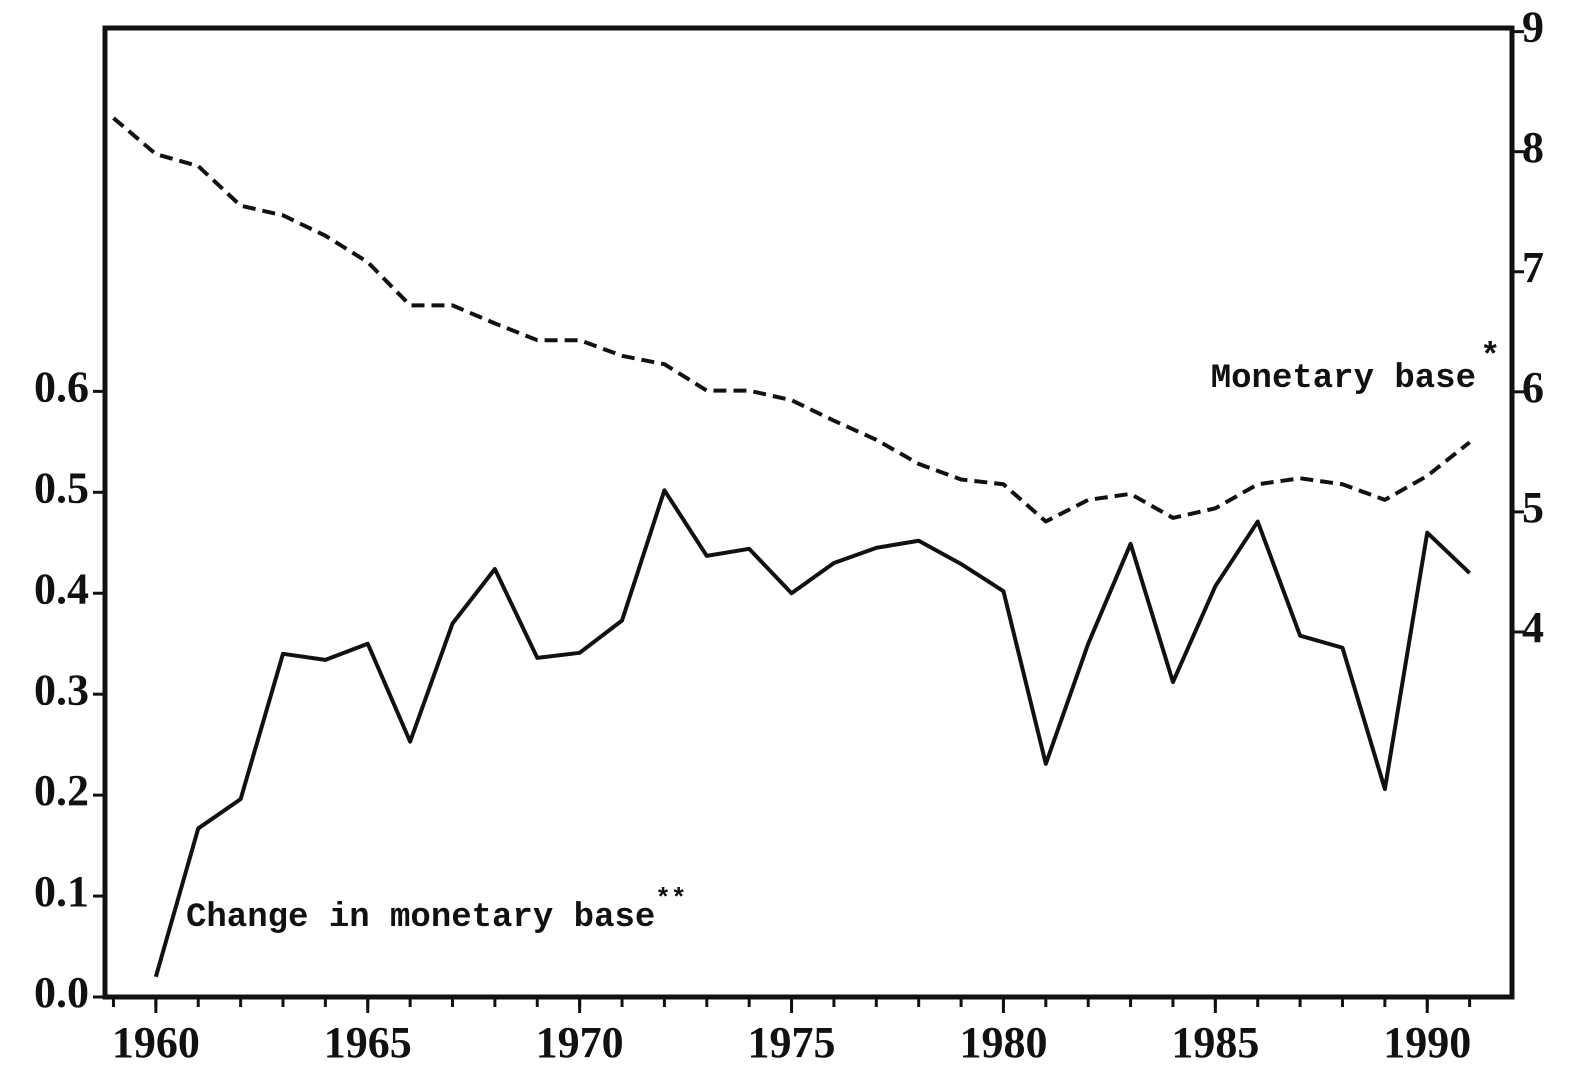 The height and width of the screenshot is (1069, 1572). I want to click on series-label: Change in monetary base**, so click(436, 910).